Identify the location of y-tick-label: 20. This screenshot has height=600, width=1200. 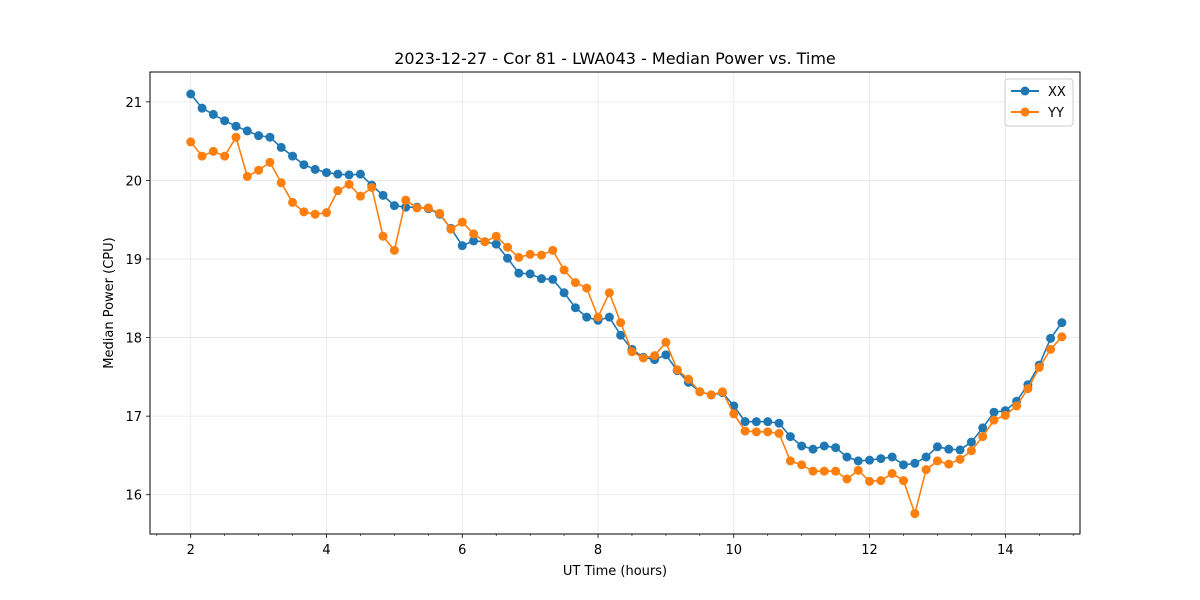
(133, 181).